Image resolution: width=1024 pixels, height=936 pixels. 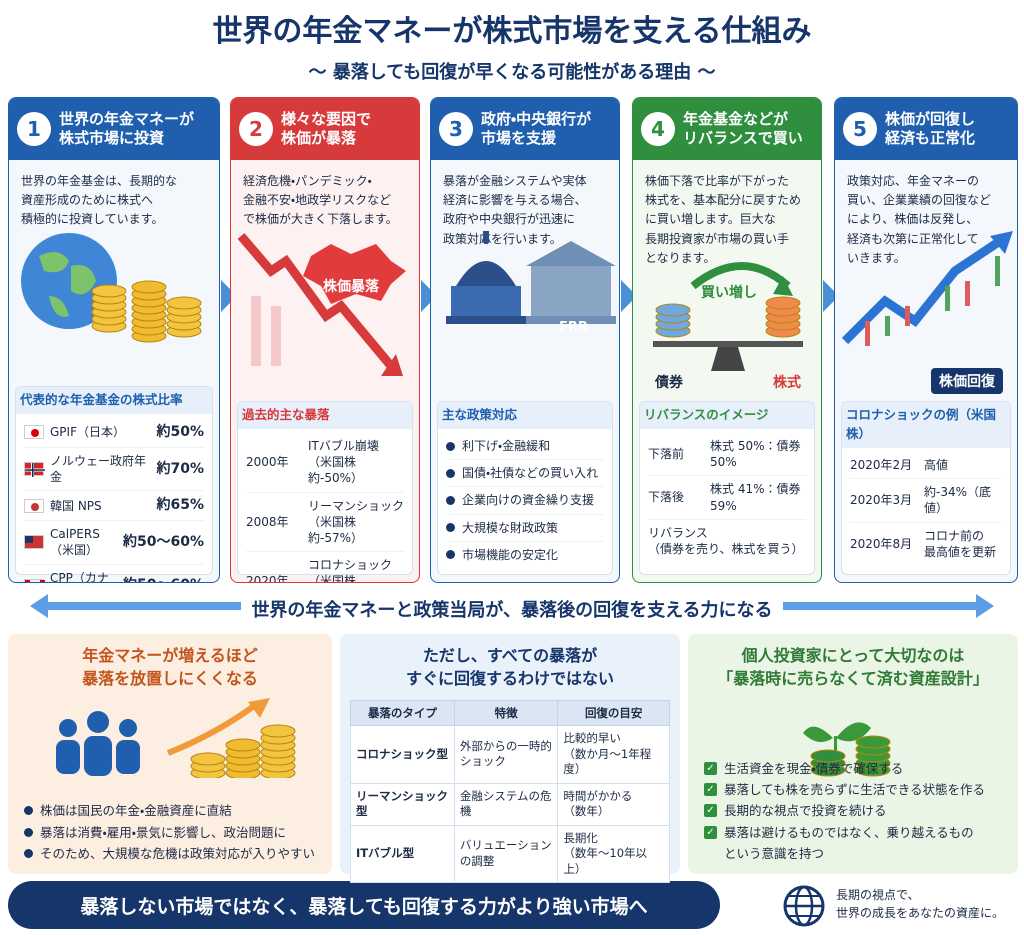 What do you see at coordinates (75, 542) in the screenshot?
I see `row-label: CalPERS（米国）` at bounding box center [75, 542].